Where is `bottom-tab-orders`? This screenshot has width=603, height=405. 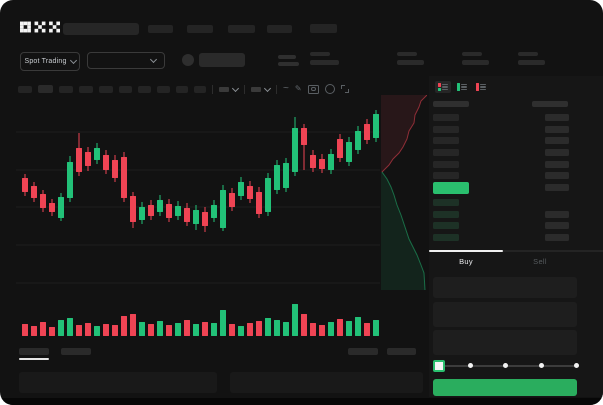
bottom-tab-orders is located at coordinates (34, 351).